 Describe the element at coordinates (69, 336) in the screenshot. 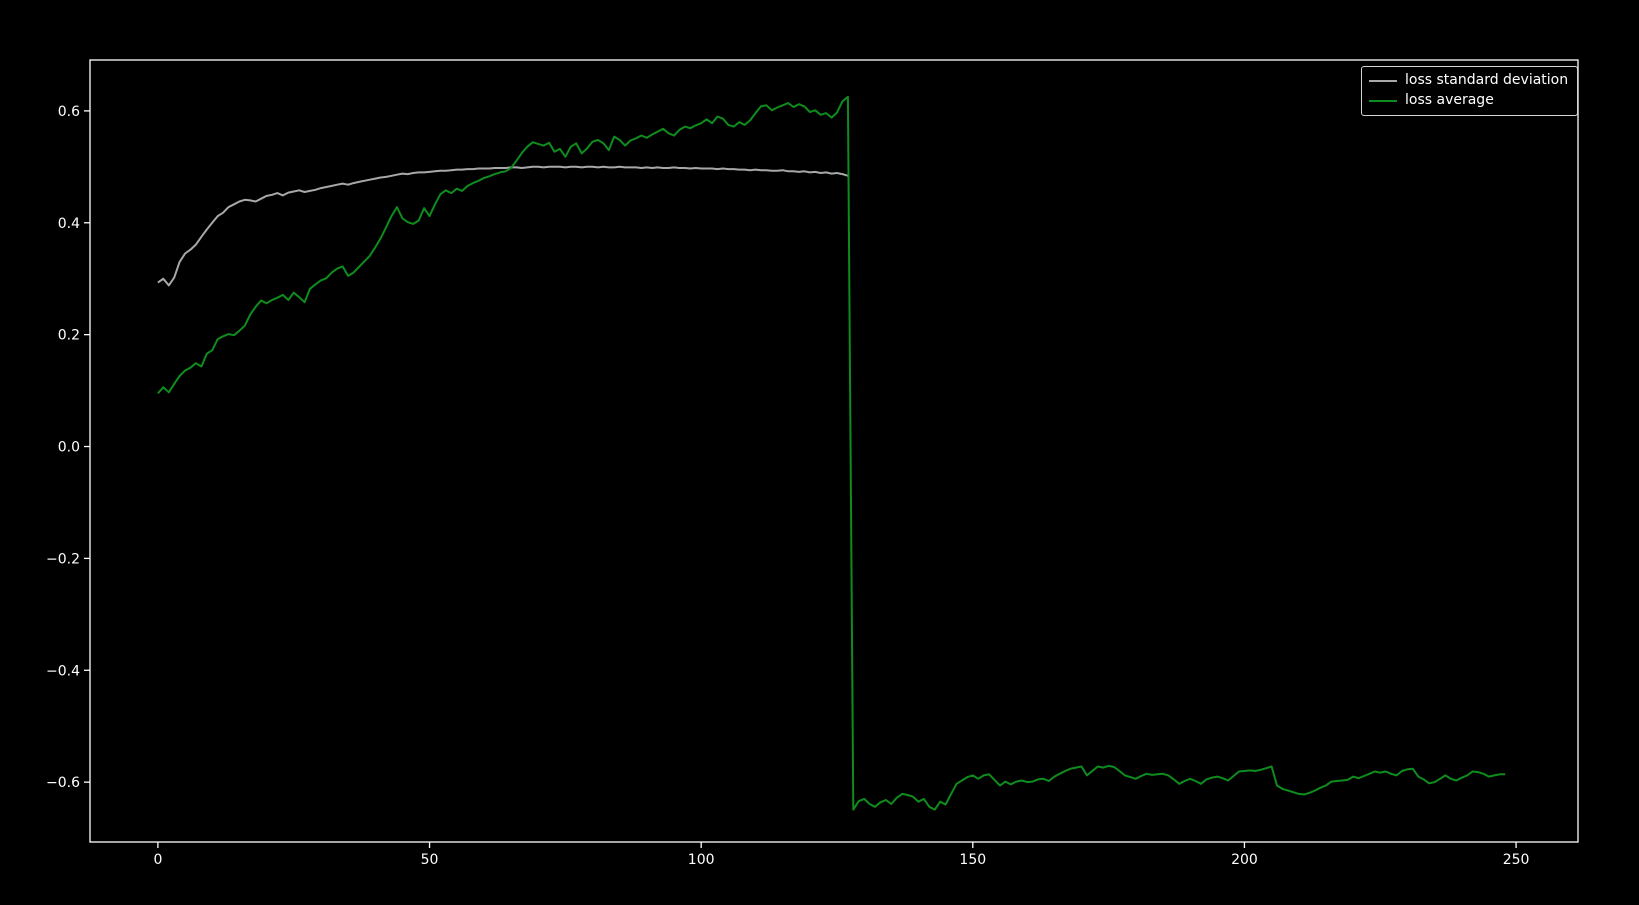

I see `y-tick-label: 0.2` at that location.